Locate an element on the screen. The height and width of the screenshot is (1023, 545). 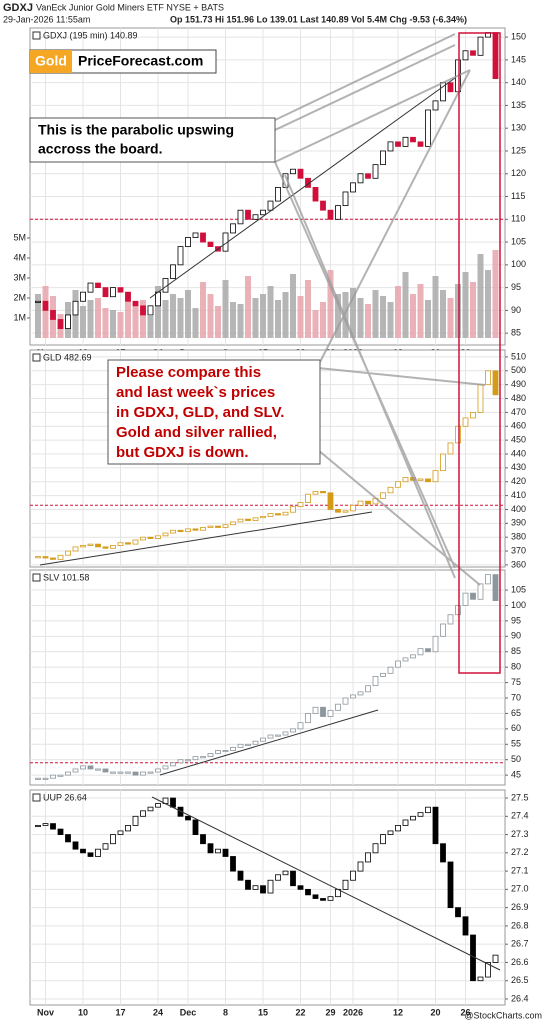
y-tick-label: 490 is located at coordinates (518, 384).